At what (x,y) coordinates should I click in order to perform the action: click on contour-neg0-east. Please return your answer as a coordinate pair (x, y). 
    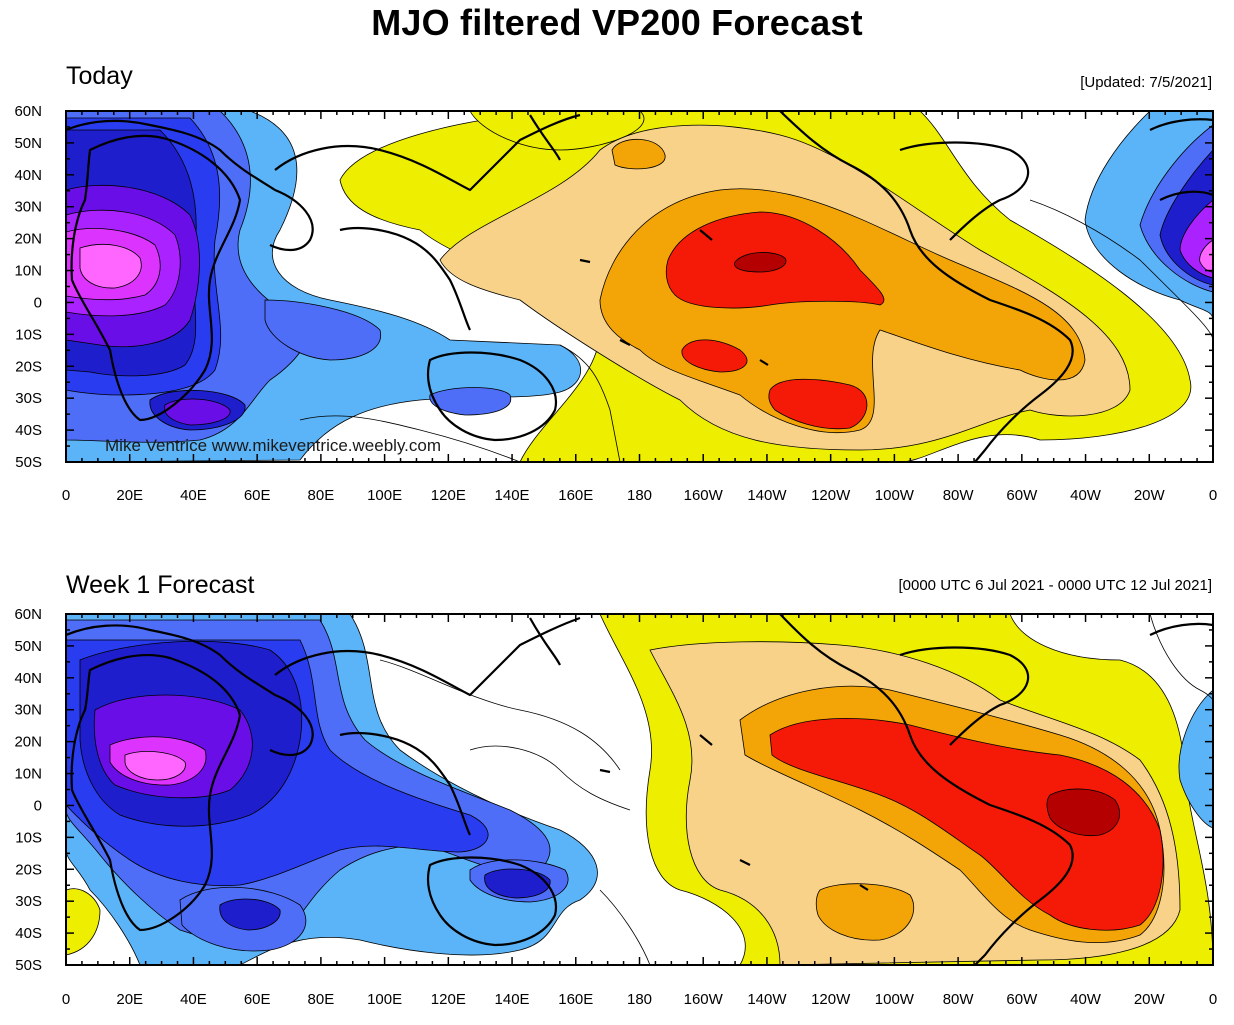
    Looking at the image, I should click on (1195, 759).